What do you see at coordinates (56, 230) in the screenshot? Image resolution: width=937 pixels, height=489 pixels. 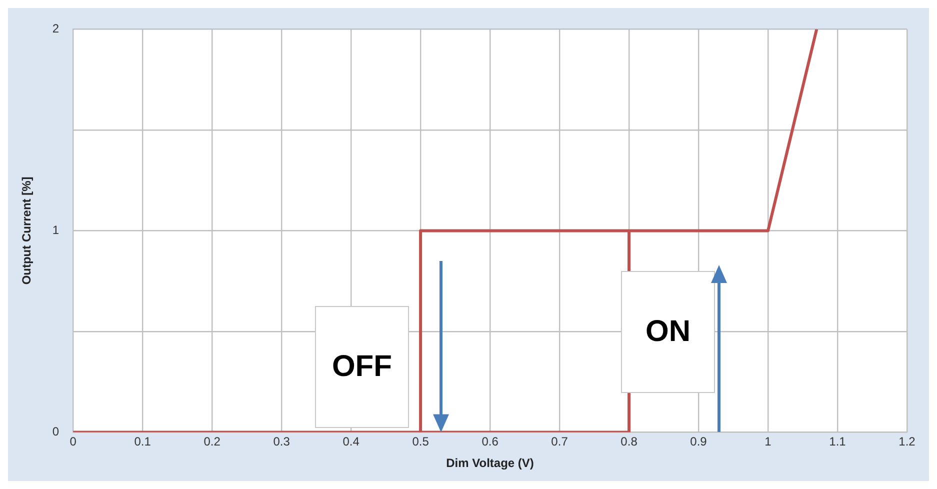 I see `y-tick-label: 1` at bounding box center [56, 230].